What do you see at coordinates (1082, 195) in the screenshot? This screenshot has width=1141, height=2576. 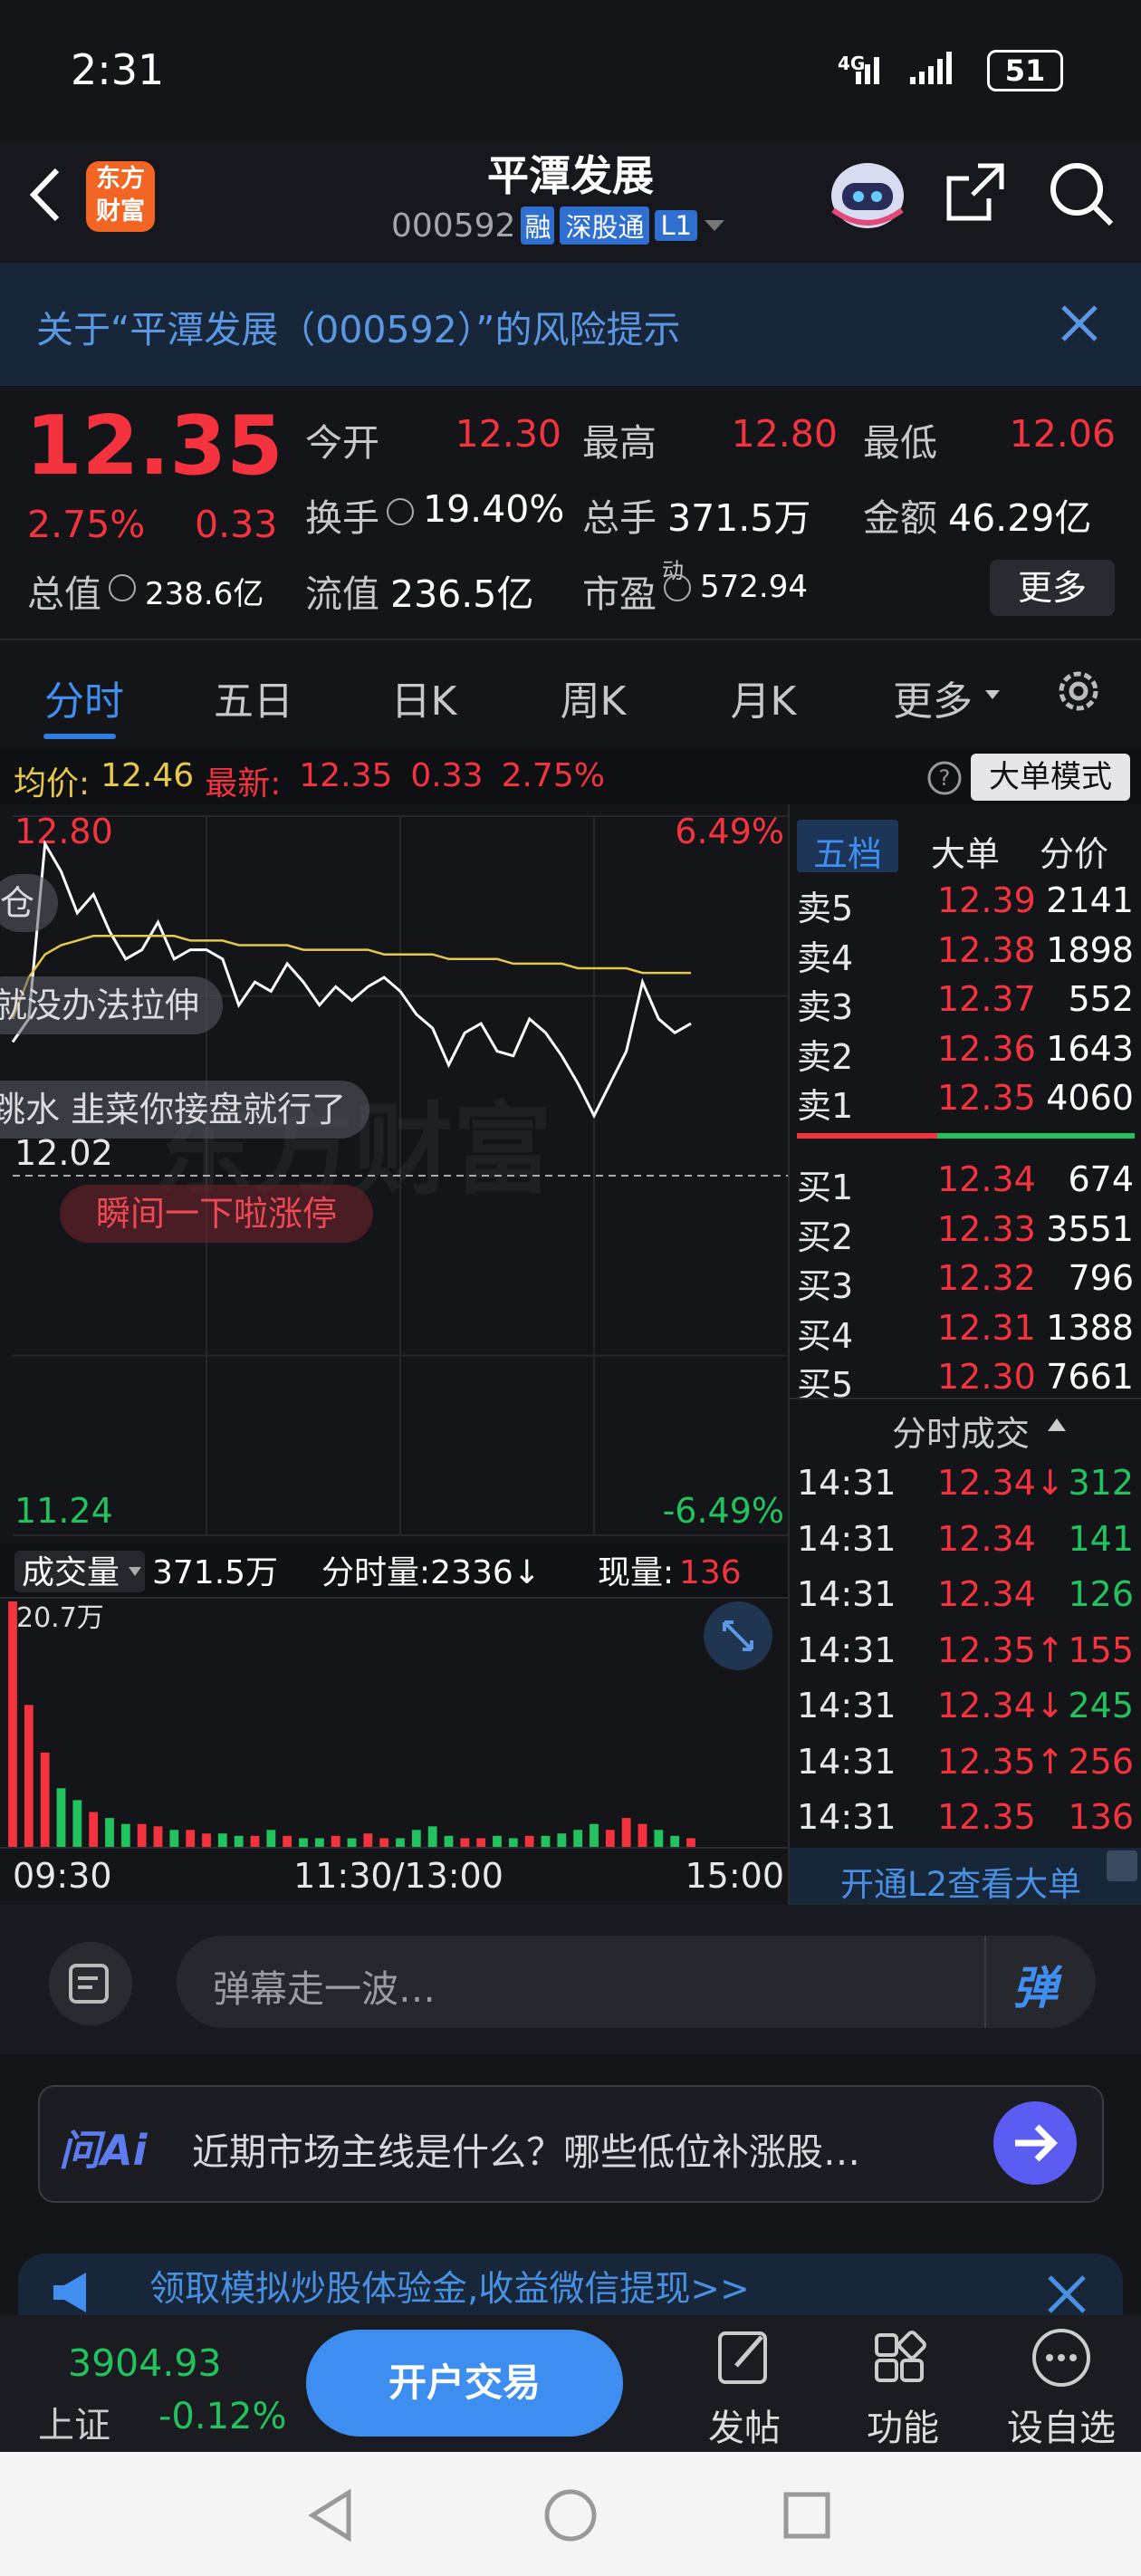 I see `search-icon` at bounding box center [1082, 195].